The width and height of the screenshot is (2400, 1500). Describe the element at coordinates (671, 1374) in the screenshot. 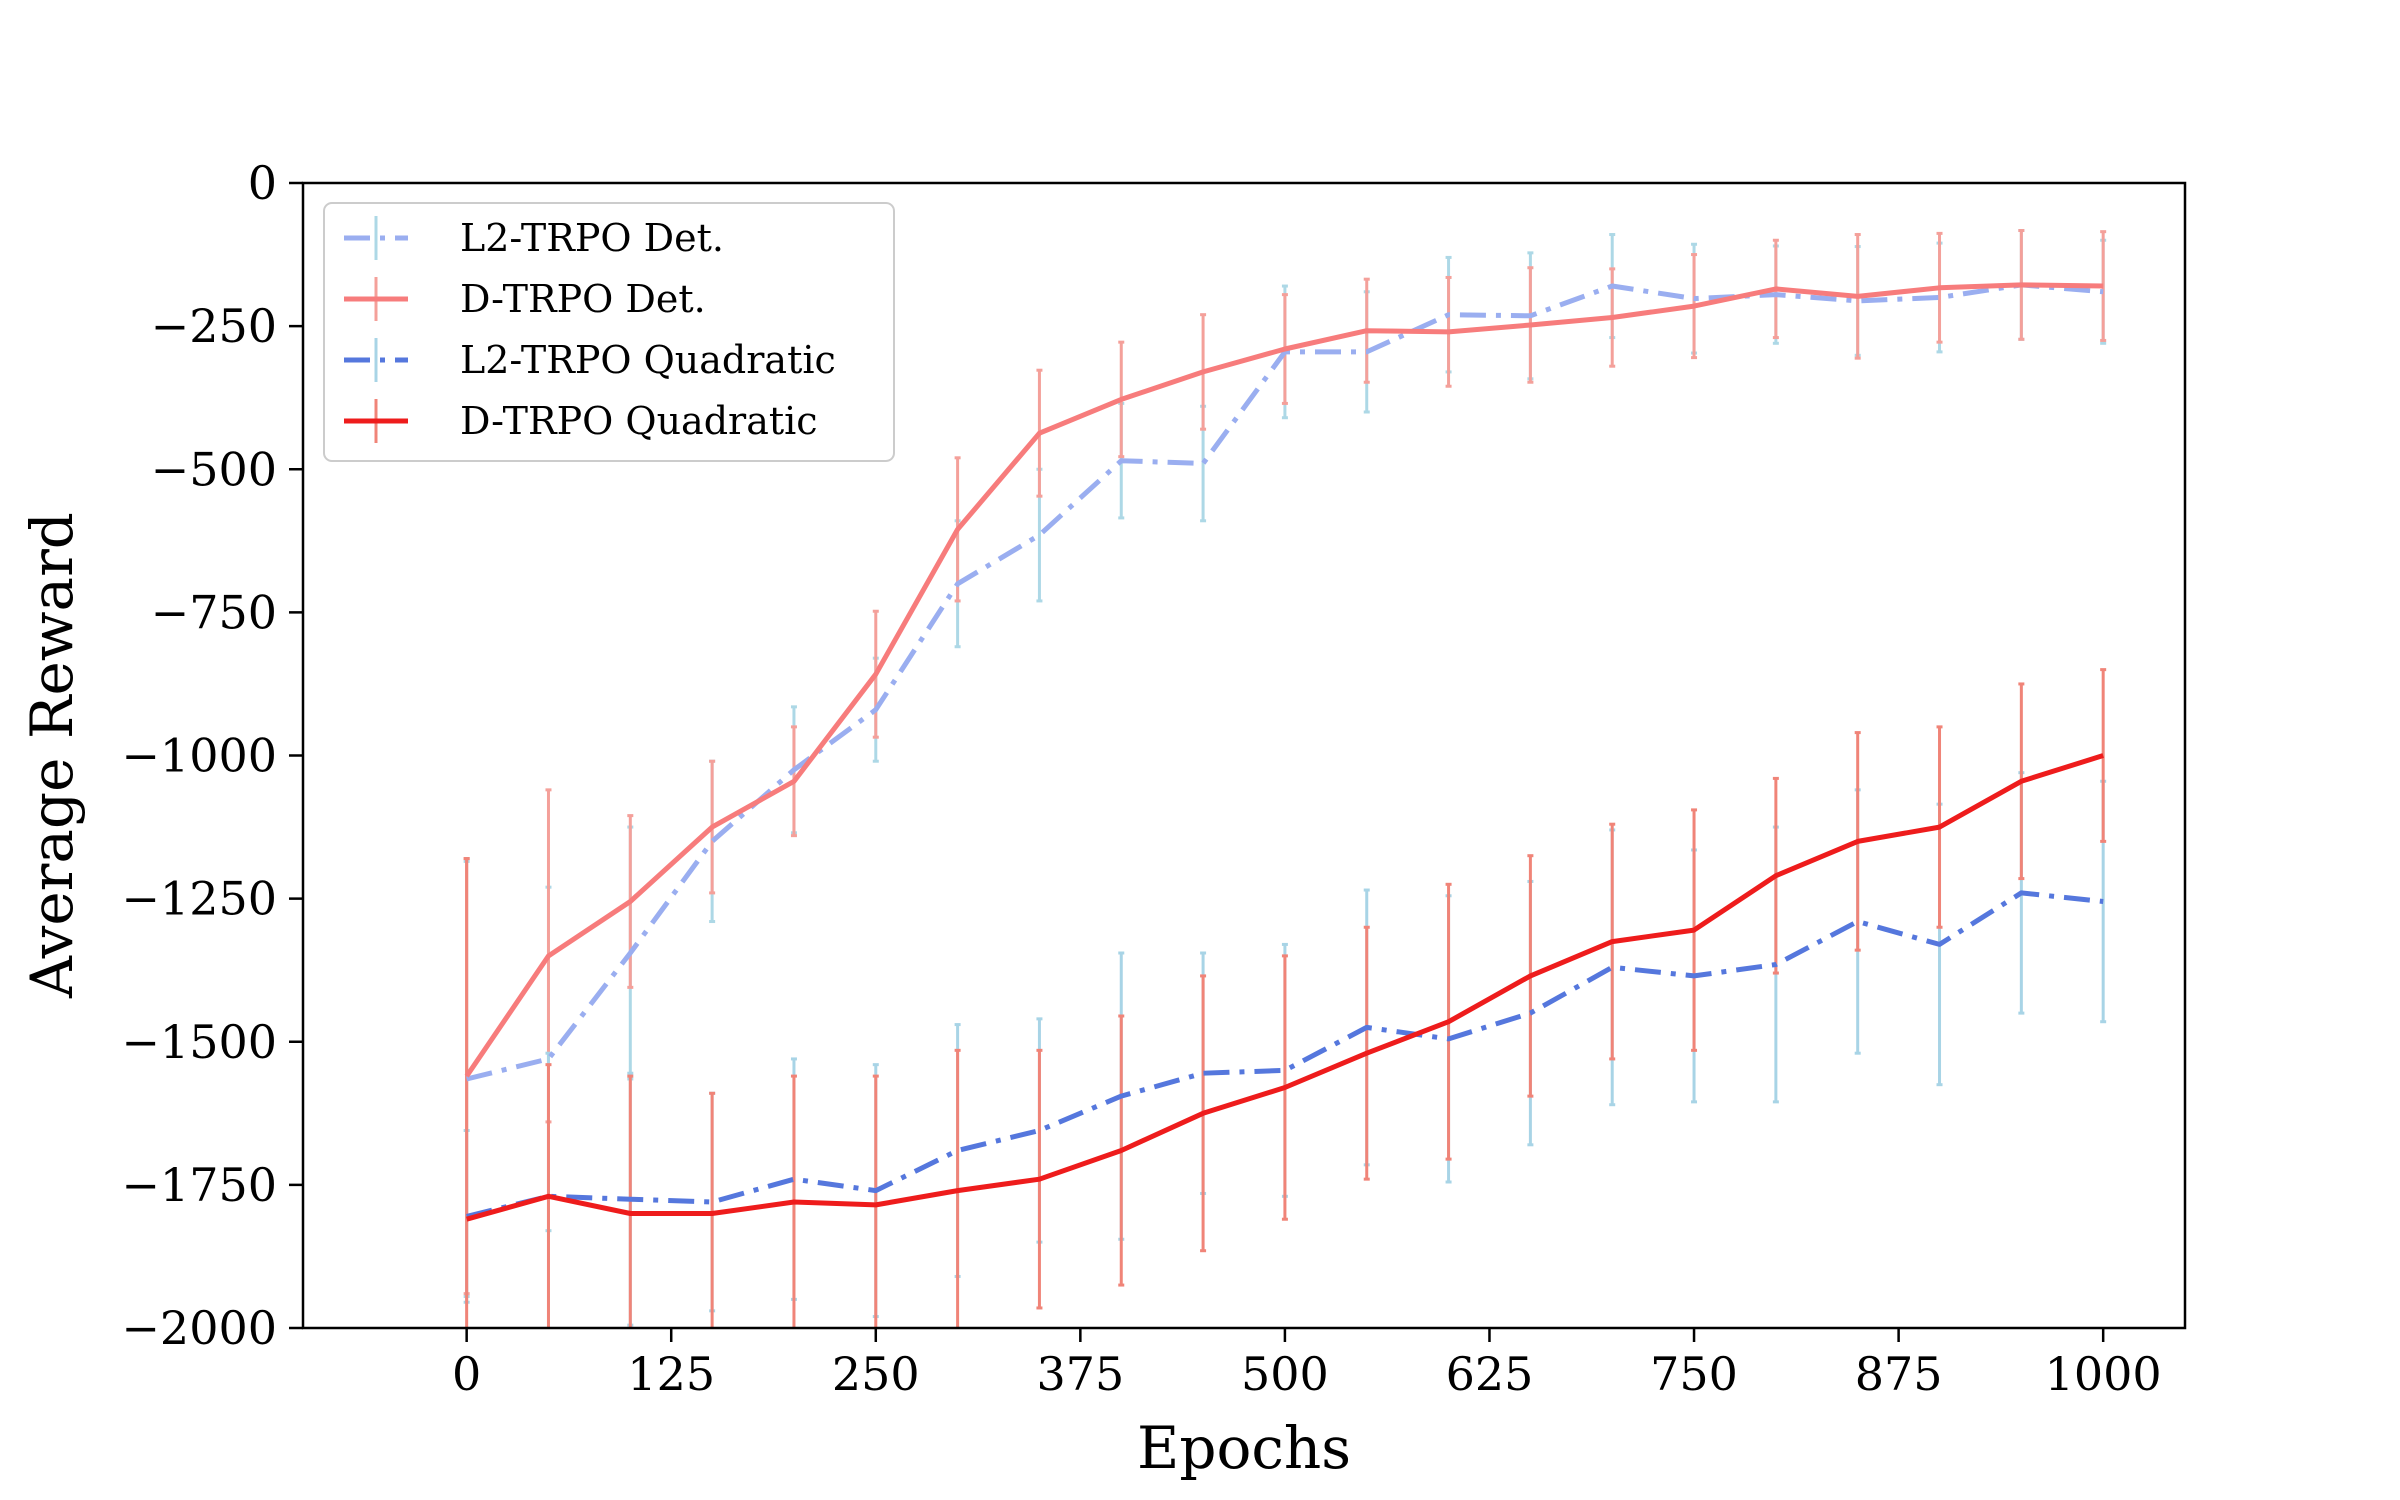

I see `x-tick-label-1: 125` at that location.